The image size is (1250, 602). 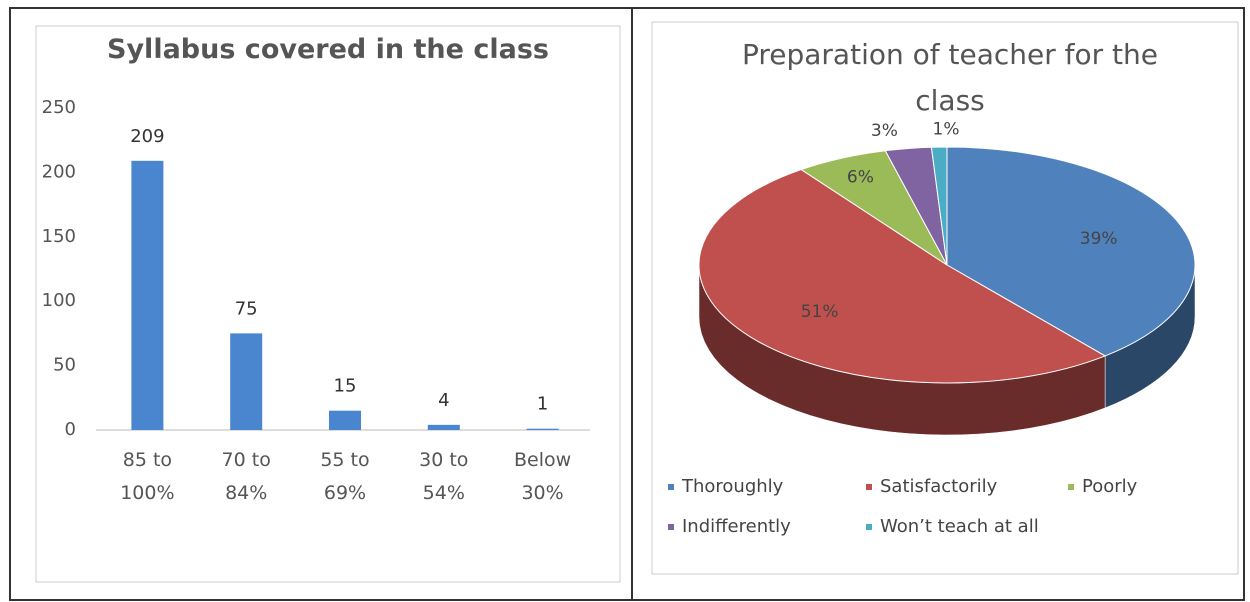 I want to click on y-tick-label: 200, so click(x=59, y=171).